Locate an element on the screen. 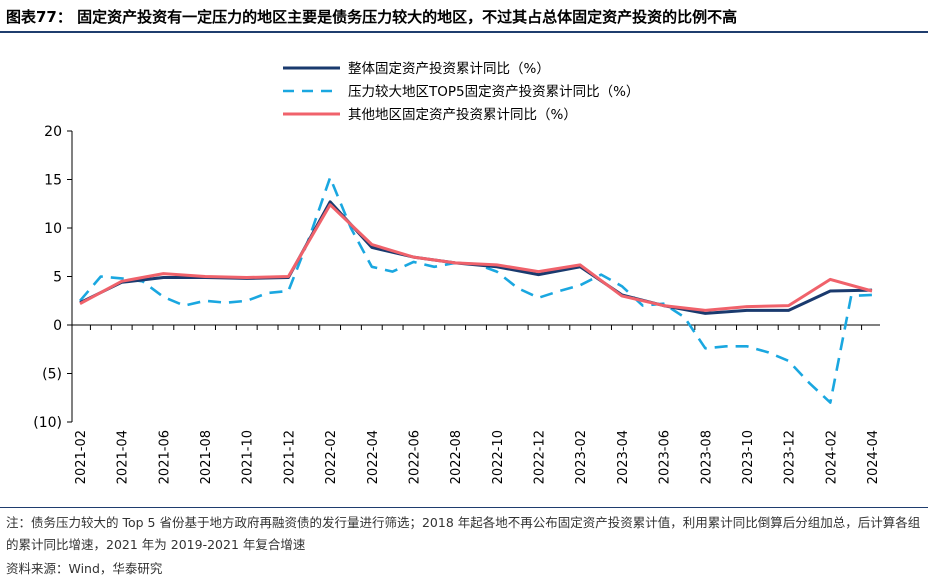 The image size is (928, 582). title-divider is located at coordinates (464, 32).